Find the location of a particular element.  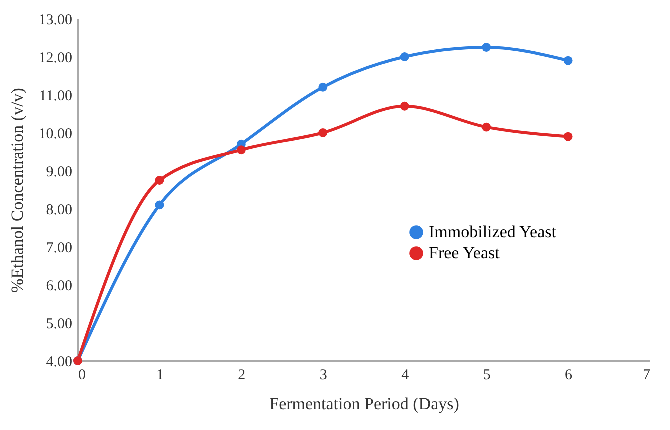

y-tick-label: 8.00 is located at coordinates (59, 210).